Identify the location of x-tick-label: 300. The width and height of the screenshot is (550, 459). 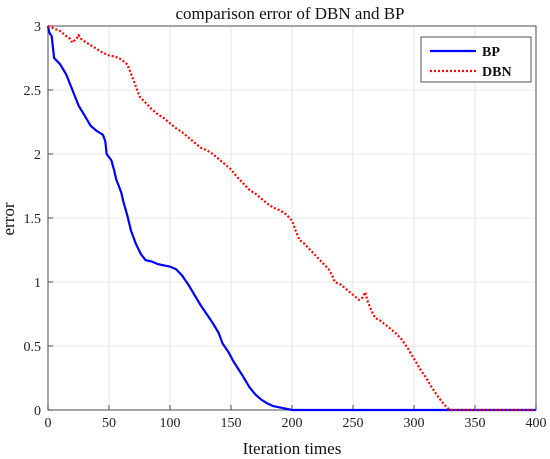
(414, 423).